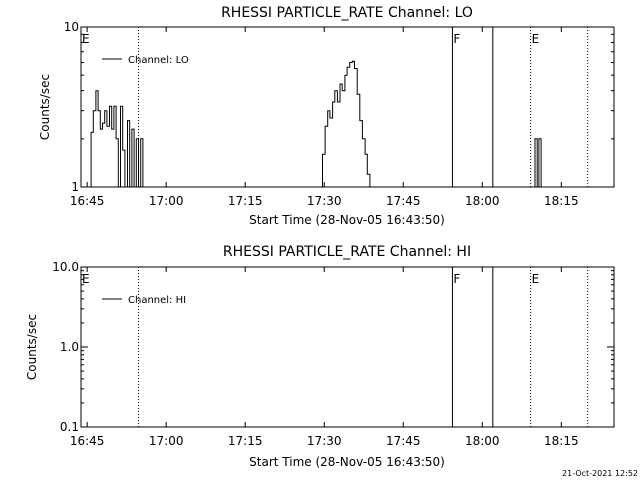  What do you see at coordinates (71, 27) in the screenshot?
I see `y-tick-label: 10` at bounding box center [71, 27].